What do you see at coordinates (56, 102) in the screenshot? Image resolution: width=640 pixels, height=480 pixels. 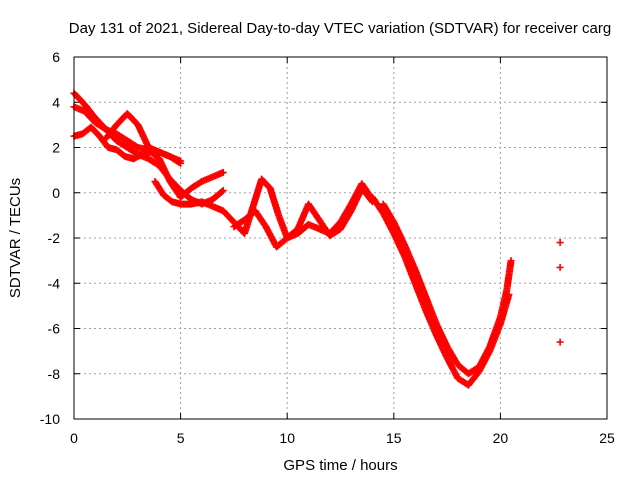 I see `y-tick-label: 4` at bounding box center [56, 102].